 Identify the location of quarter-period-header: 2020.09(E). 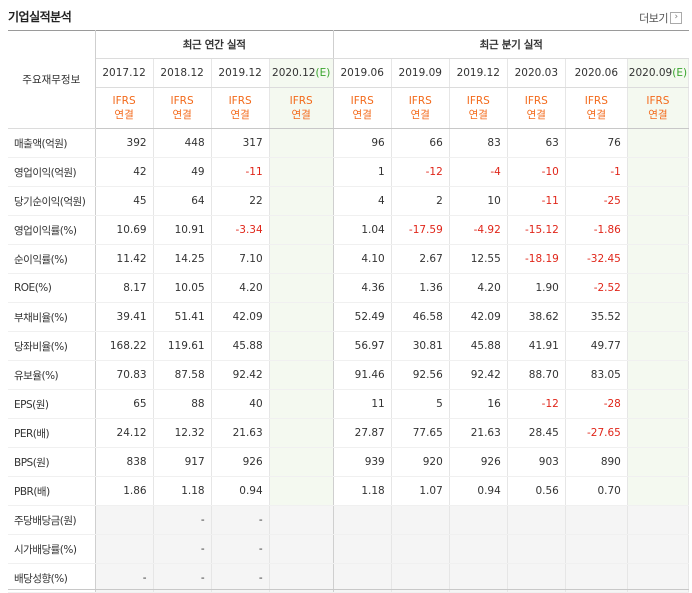
(658, 73).